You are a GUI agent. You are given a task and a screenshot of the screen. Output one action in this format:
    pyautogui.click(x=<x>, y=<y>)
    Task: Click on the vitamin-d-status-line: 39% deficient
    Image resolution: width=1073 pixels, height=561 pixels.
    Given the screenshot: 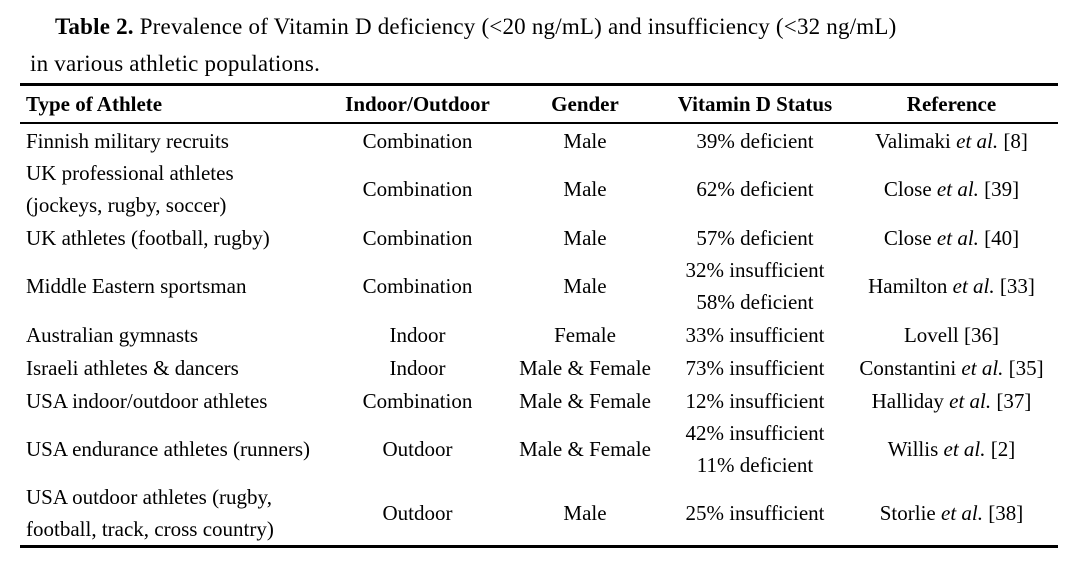 What is the action you would take?
    pyautogui.click(x=755, y=140)
    